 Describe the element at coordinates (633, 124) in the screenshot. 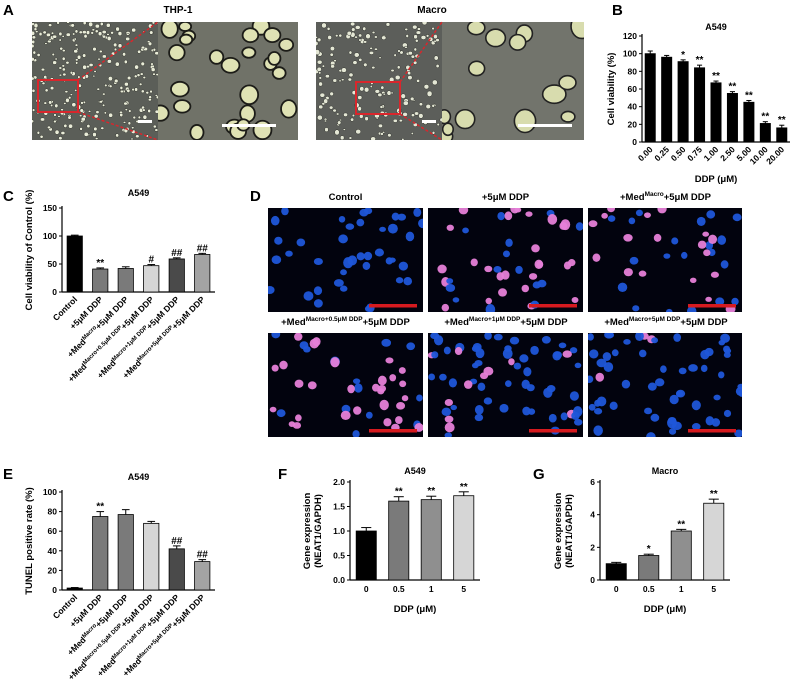

I see `y-tick-label: 20` at that location.